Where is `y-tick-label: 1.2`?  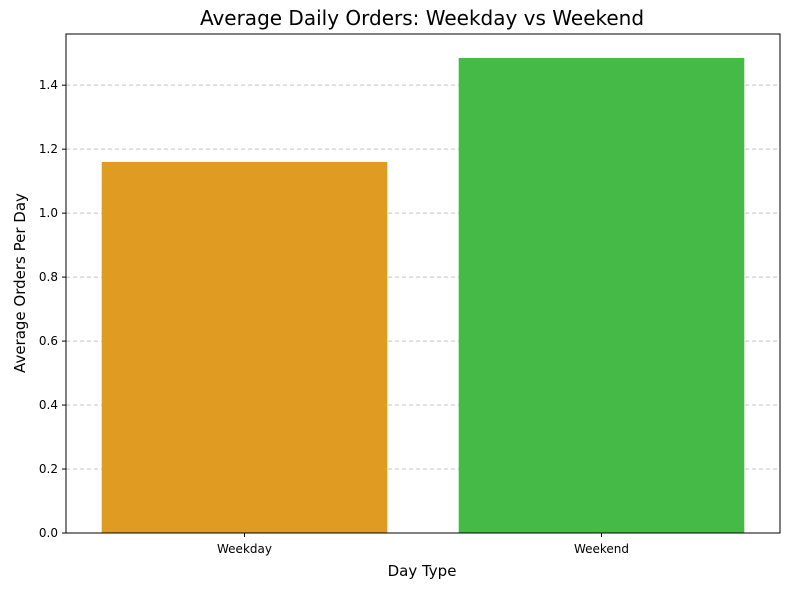 y-tick-label: 1.2 is located at coordinates (48, 149).